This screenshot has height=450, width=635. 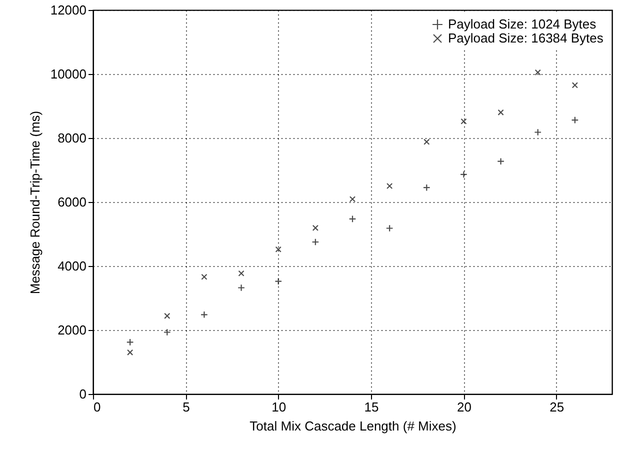 I want to click on y-tick-label: 0, so click(x=82, y=394).